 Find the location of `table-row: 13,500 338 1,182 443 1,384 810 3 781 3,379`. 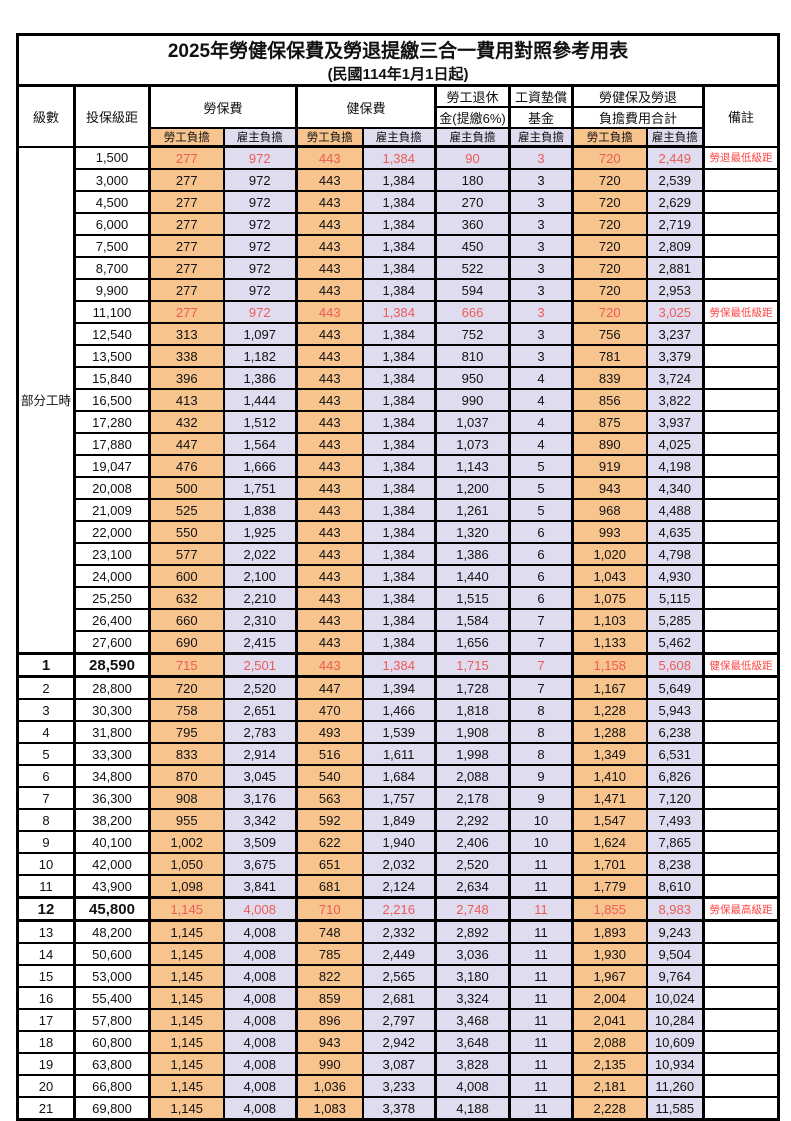

table-row: 13,500 338 1,182 443 1,384 810 3 781 3,379 is located at coordinates (399, 356).